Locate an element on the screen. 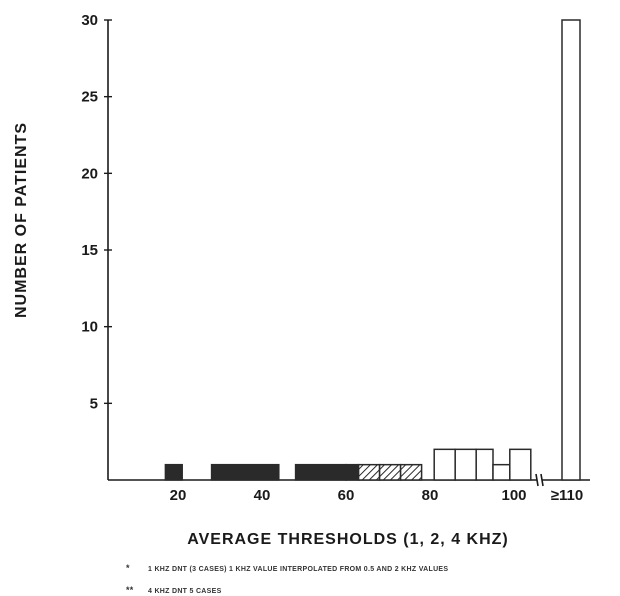  footnote-2-text: 4 KHZ DNT 5 CASES is located at coordinates (185, 591).